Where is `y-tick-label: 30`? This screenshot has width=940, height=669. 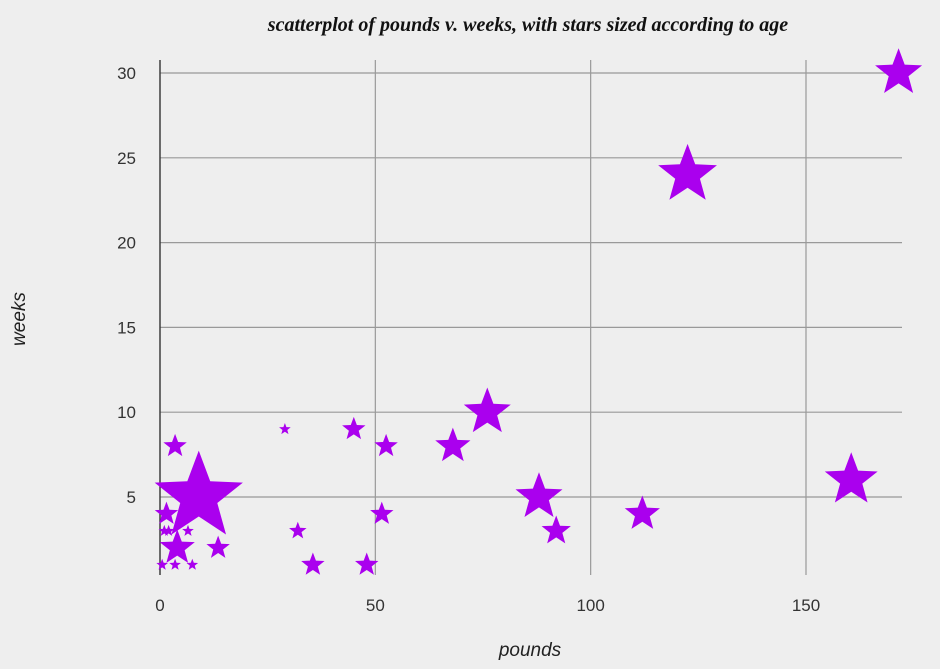 y-tick-label: 30 is located at coordinates (126, 73).